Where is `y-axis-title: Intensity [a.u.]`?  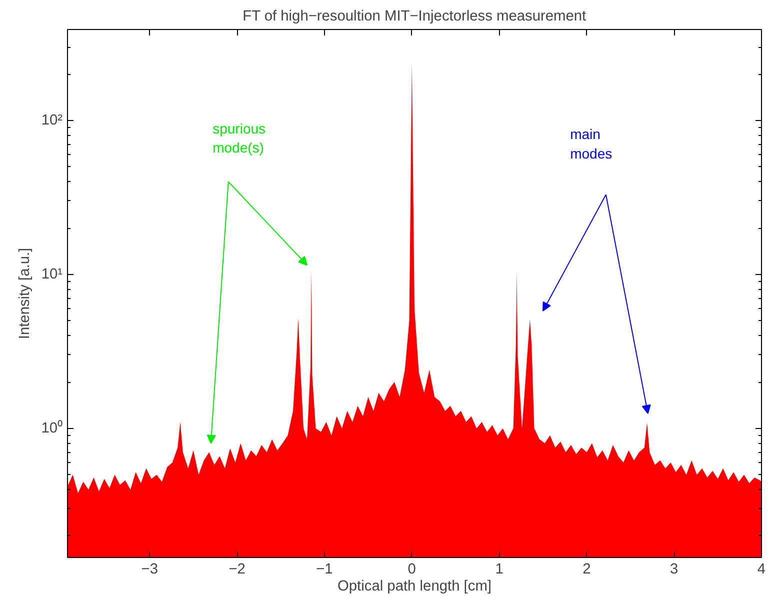 y-axis-title: Intensity [a.u.] is located at coordinates (25, 294).